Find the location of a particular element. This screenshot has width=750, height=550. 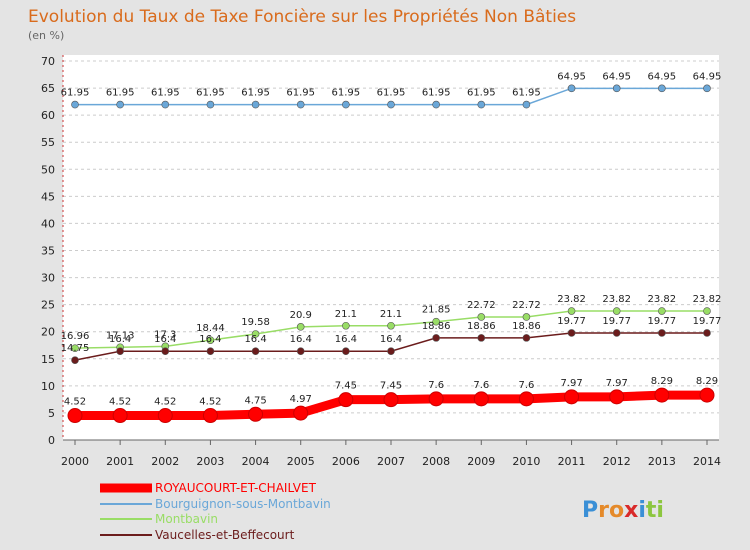

data-label: 21.85 is located at coordinates (436, 310).